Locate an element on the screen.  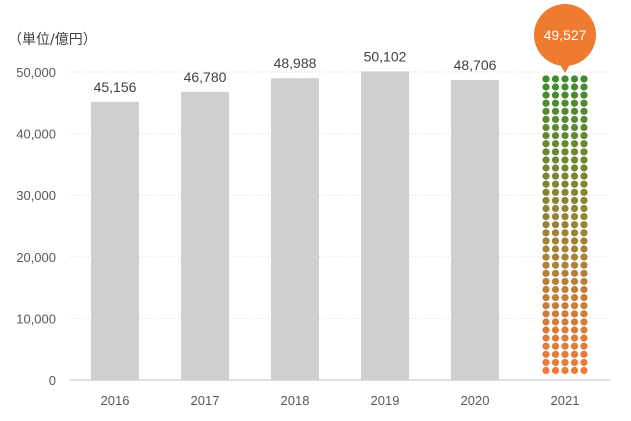
data-label-2018: 48,988 is located at coordinates (295, 63).